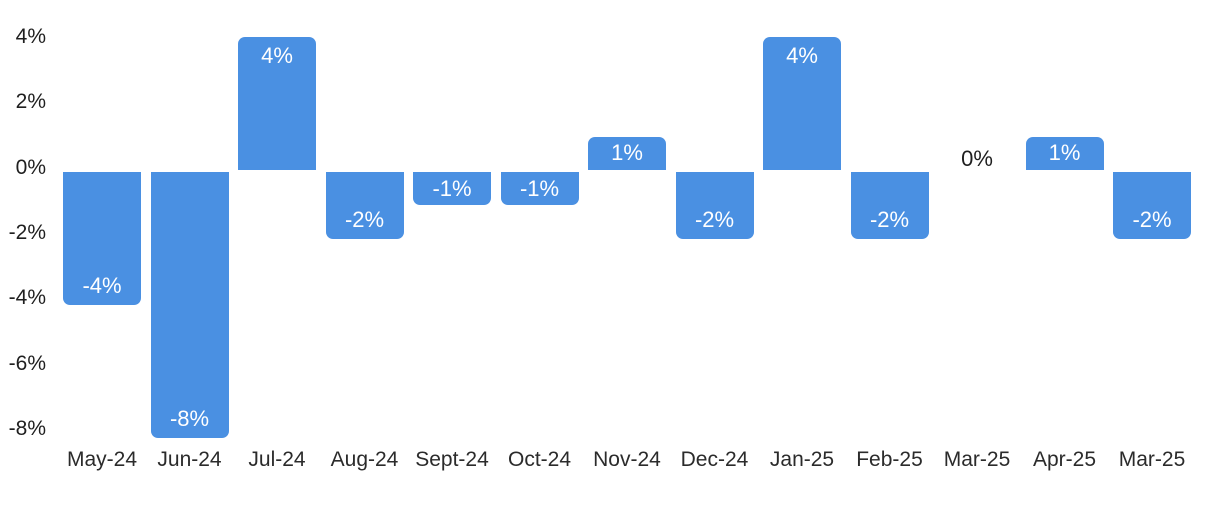 This screenshot has width=1228, height=505. What do you see at coordinates (977, 158) in the screenshot?
I see `zero-value-label: 0%` at bounding box center [977, 158].